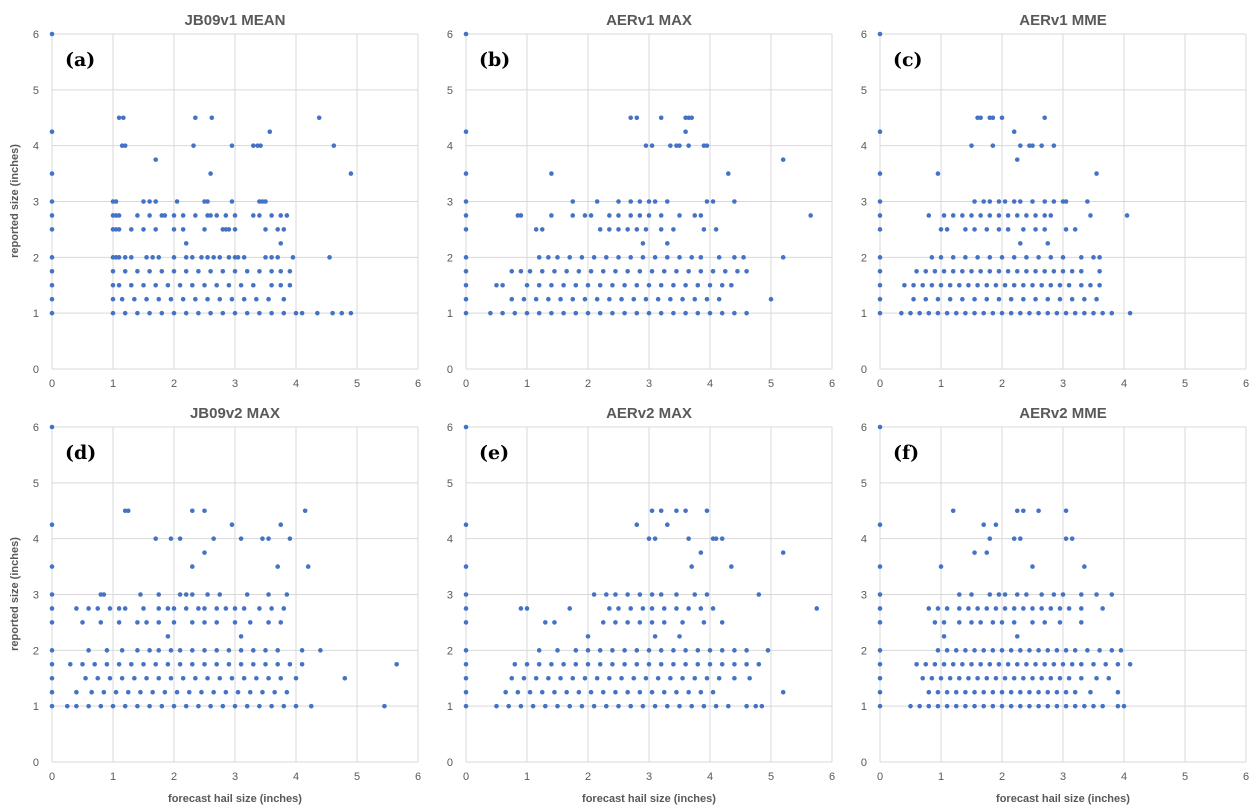 The image size is (1256, 808). Describe the element at coordinates (527, 384) in the screenshot. I see `x-tick-label: 1` at that location.